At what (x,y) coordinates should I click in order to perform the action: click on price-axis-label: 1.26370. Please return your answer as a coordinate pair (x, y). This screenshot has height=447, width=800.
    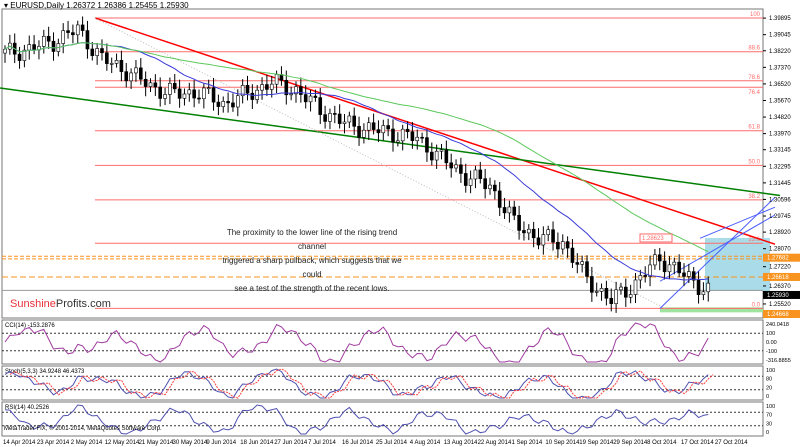
    Looking at the image, I should click on (780, 287).